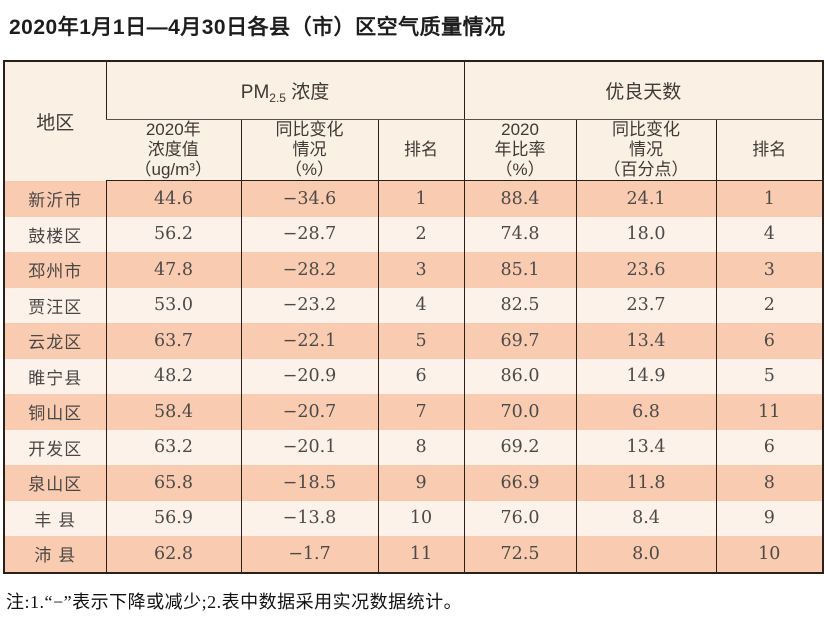  Describe the element at coordinates (520, 518) in the screenshot. I see `gd_rate-cell: 76.0` at that location.